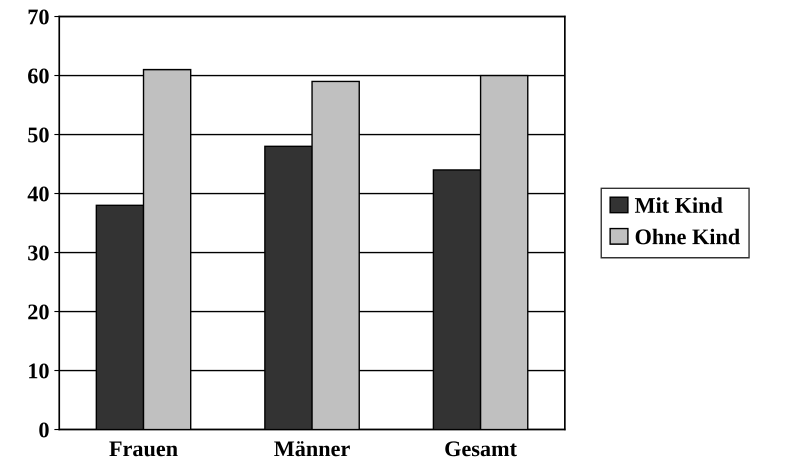 This screenshot has width=790, height=472. I want to click on y-tick-label: 30, so click(38, 252).